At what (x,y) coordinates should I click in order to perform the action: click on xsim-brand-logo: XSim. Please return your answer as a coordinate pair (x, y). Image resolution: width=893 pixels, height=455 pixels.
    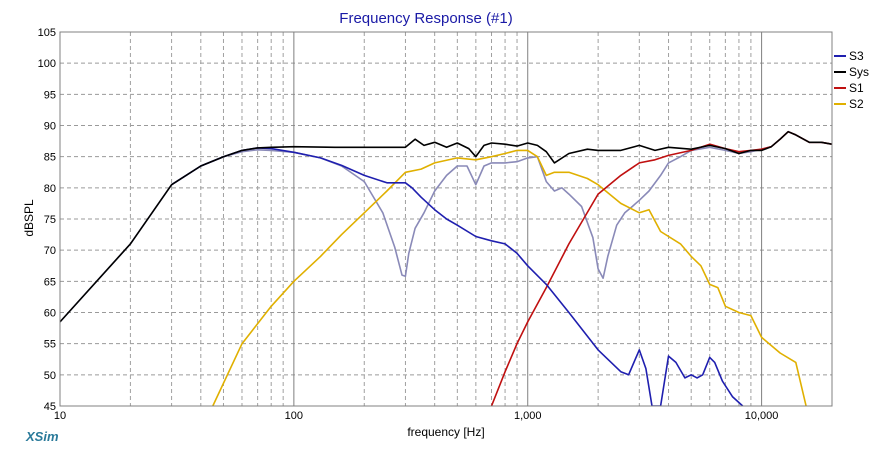
    Looking at the image, I should click on (42, 436).